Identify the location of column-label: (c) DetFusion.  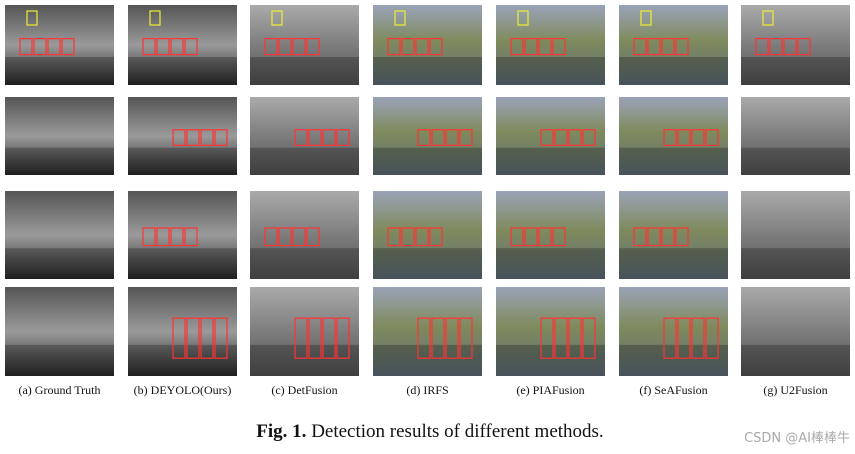
(304, 390).